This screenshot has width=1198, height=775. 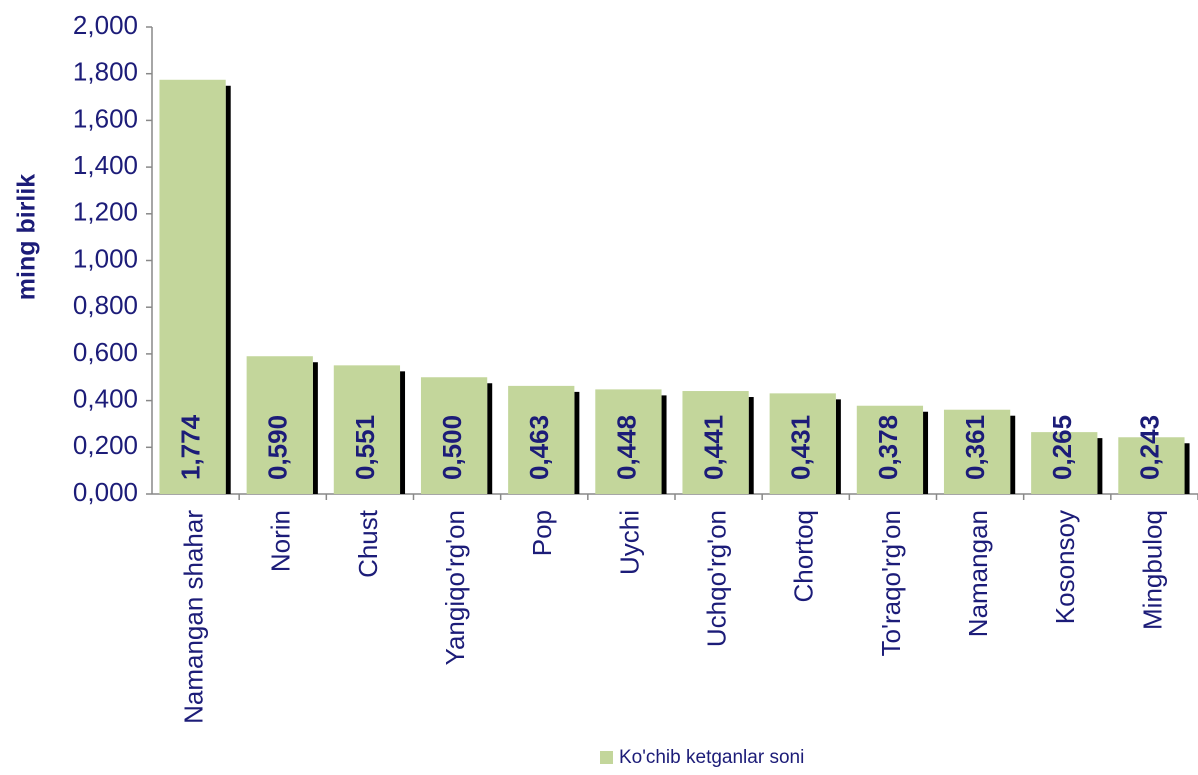 What do you see at coordinates (193, 617) in the screenshot?
I see `x-tick-label: Namangan shahar` at bounding box center [193, 617].